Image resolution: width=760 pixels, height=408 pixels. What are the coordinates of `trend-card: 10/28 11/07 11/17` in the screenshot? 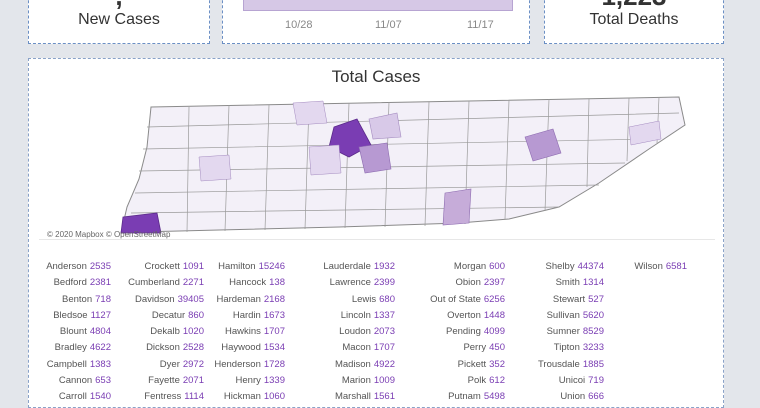 It's located at (376, 22).